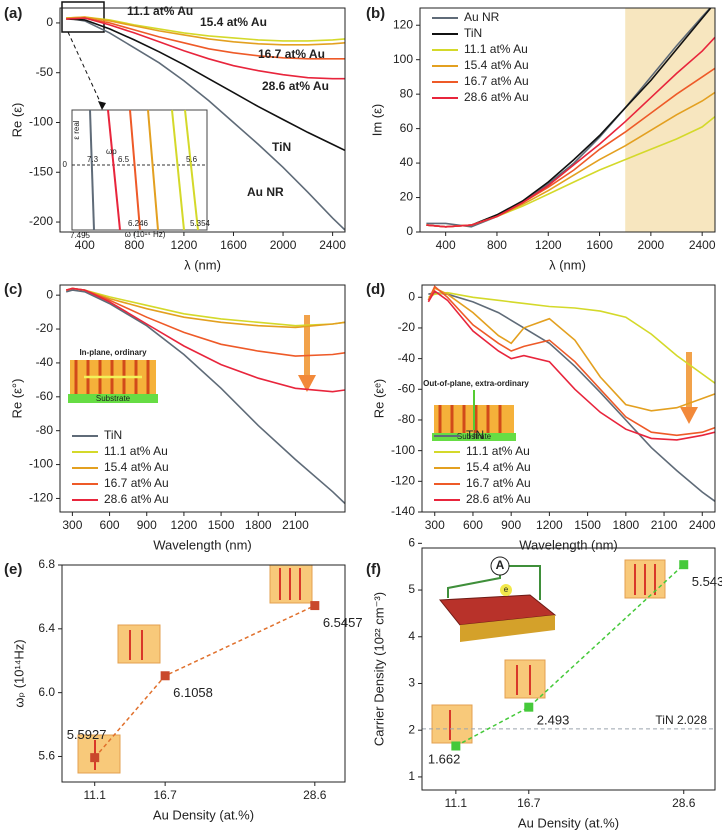  I want to click on legend-label: Au NR, so click(482, 17).